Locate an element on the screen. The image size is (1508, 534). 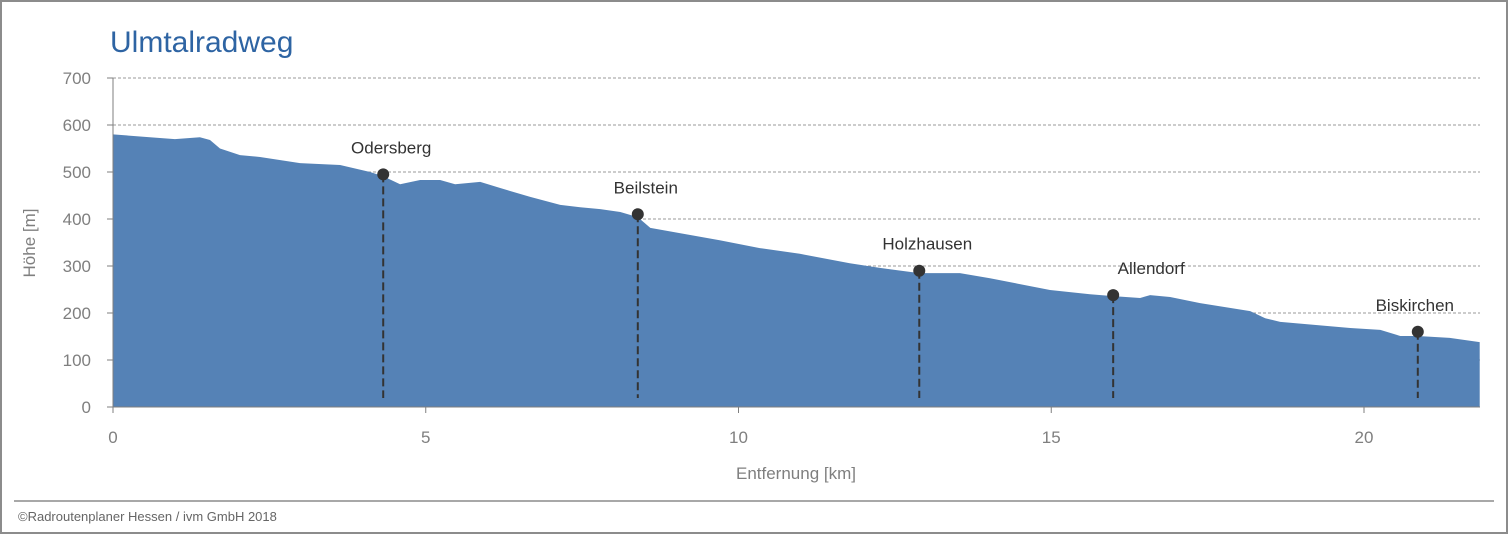
footer-copyright: ©Radroutenplaner Hessen / ivm GmbH 2018 is located at coordinates (147, 516).